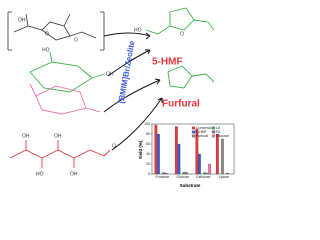  I want to click on cellulose-structure, so click(56, 31).